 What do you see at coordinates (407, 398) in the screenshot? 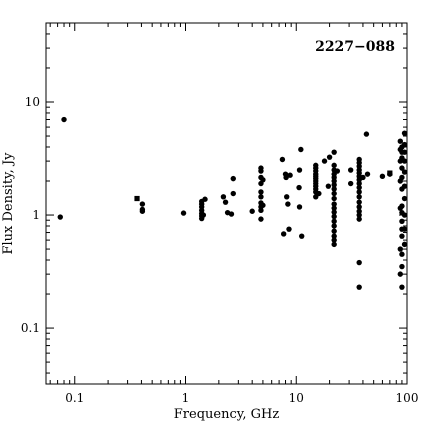
I see `x-tick-label: 100` at bounding box center [407, 398].